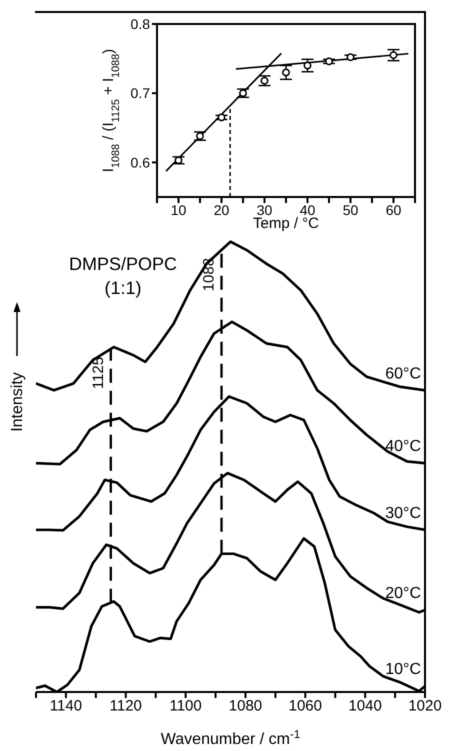 Image resolution: width=450 pixels, height=751 pixels. I want to click on series-label: 60°C, so click(403, 373).